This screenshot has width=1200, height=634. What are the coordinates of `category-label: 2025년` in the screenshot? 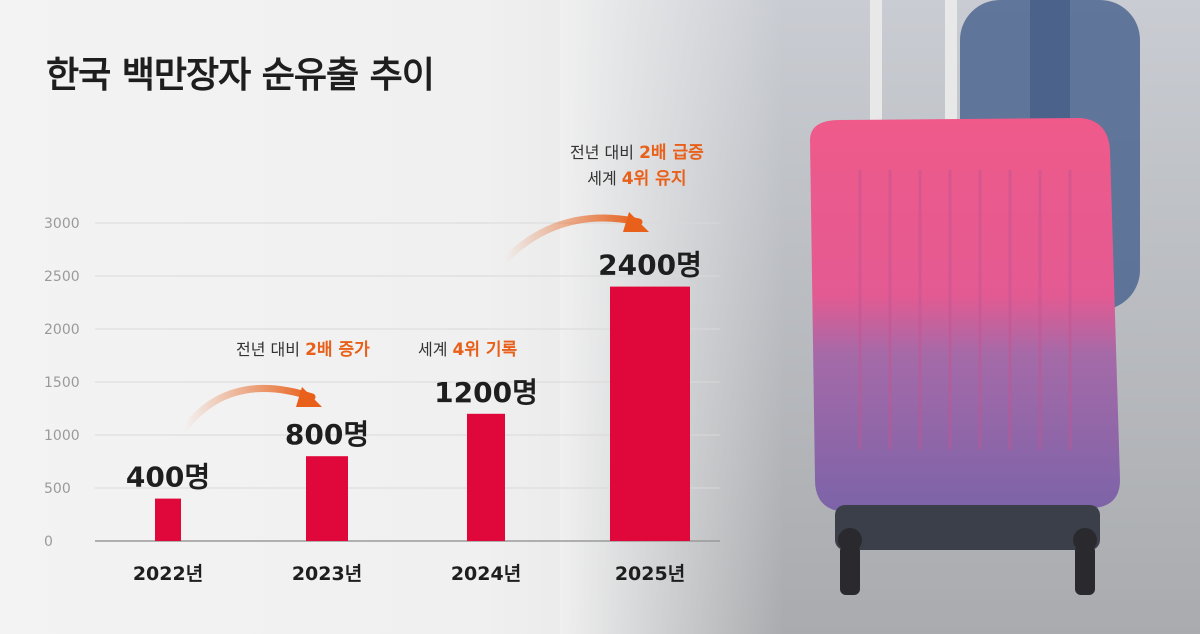 It's located at (650, 574).